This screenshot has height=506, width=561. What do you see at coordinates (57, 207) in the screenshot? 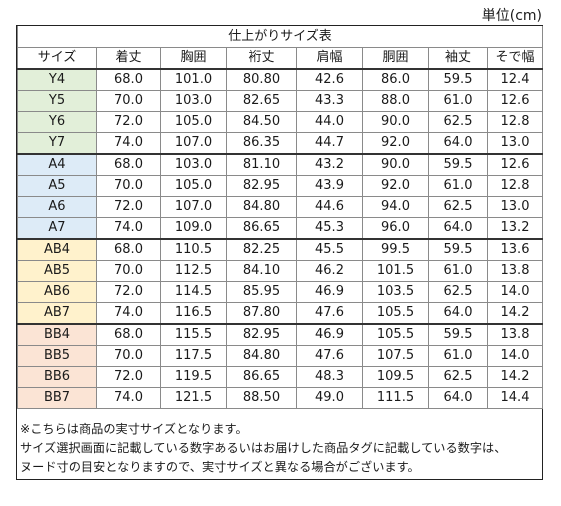
I see `size-cell: A6` at bounding box center [57, 207].